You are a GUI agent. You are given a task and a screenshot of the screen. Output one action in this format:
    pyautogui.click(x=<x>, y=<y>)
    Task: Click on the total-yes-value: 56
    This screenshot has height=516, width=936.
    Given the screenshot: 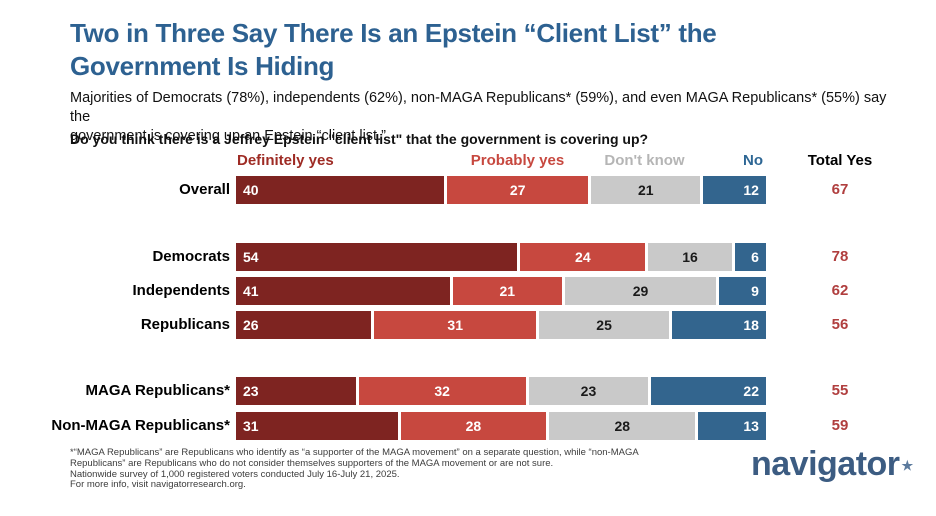 What is the action you would take?
    pyautogui.click(x=840, y=324)
    